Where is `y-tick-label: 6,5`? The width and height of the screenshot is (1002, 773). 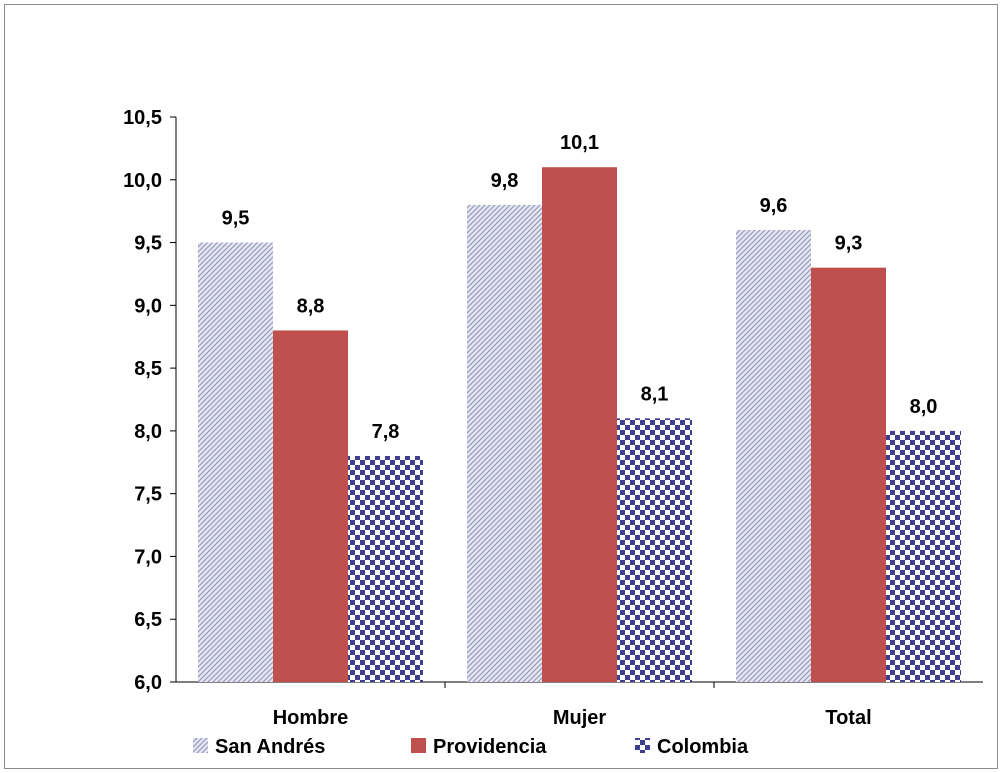
y-tick-label: 6,5 is located at coordinates (148, 620).